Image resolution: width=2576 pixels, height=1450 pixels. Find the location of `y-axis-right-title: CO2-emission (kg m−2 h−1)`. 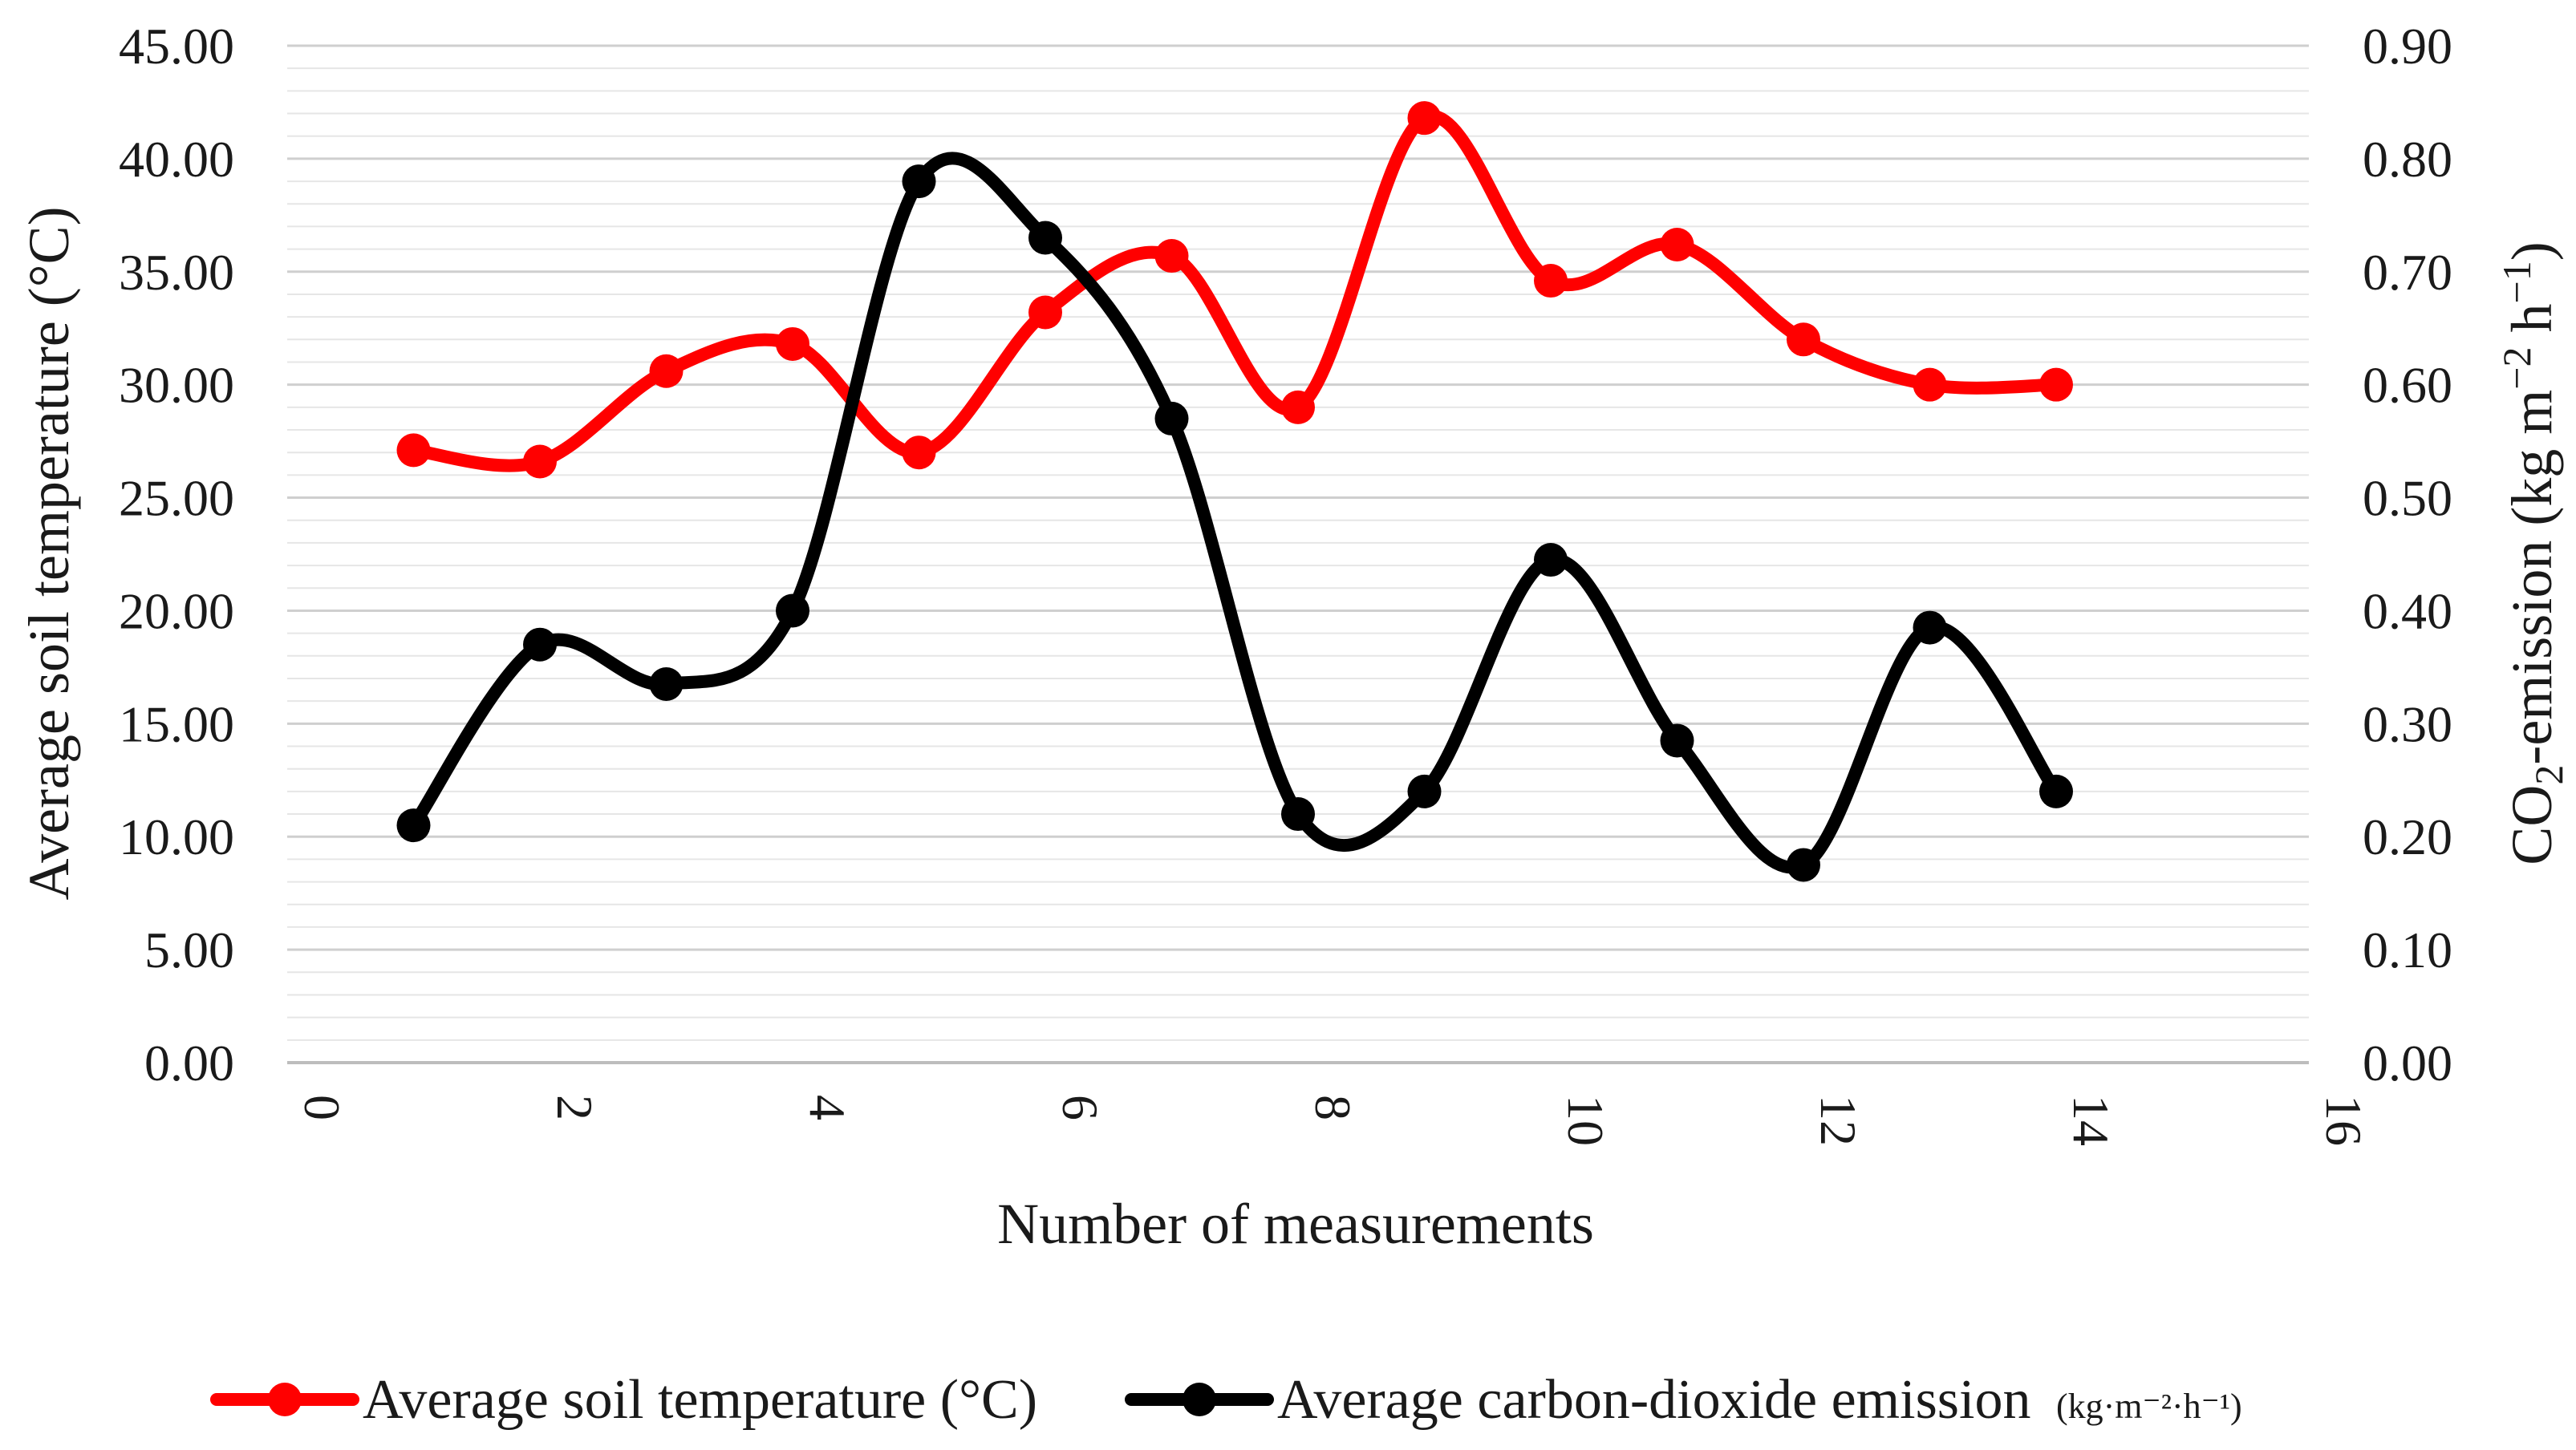

y-axis-right-title: CO2-emission (kg m−2 h−1) is located at coordinates (2532, 553).